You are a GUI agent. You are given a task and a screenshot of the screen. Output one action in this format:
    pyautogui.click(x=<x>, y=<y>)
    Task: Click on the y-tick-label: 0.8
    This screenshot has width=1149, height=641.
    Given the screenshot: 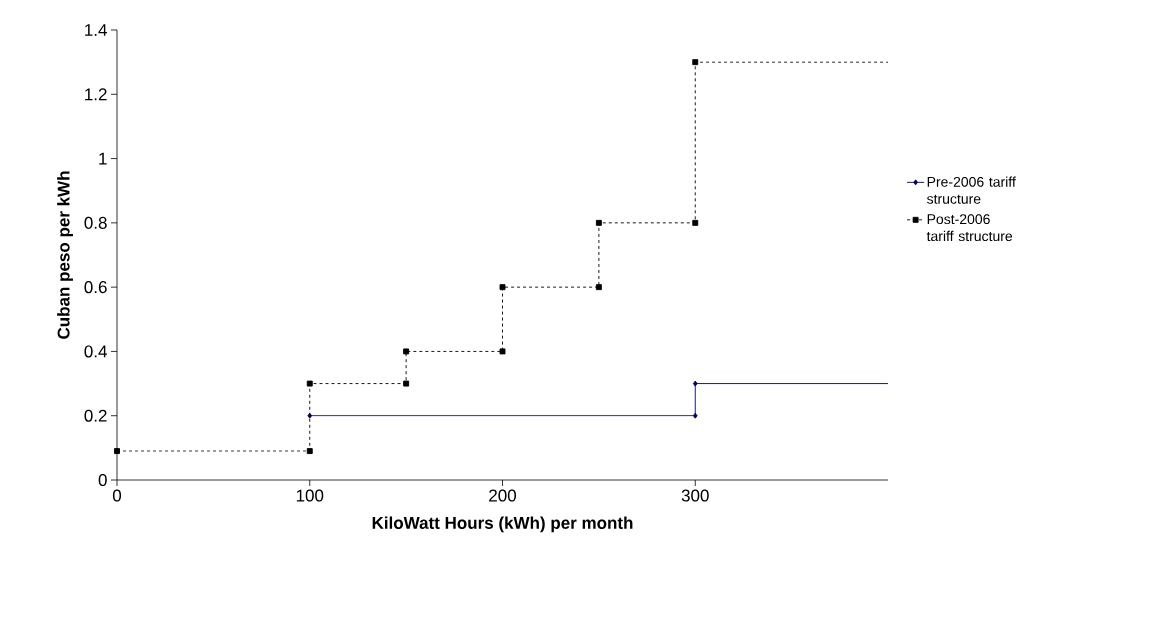 What is the action you would take?
    pyautogui.click(x=95, y=222)
    